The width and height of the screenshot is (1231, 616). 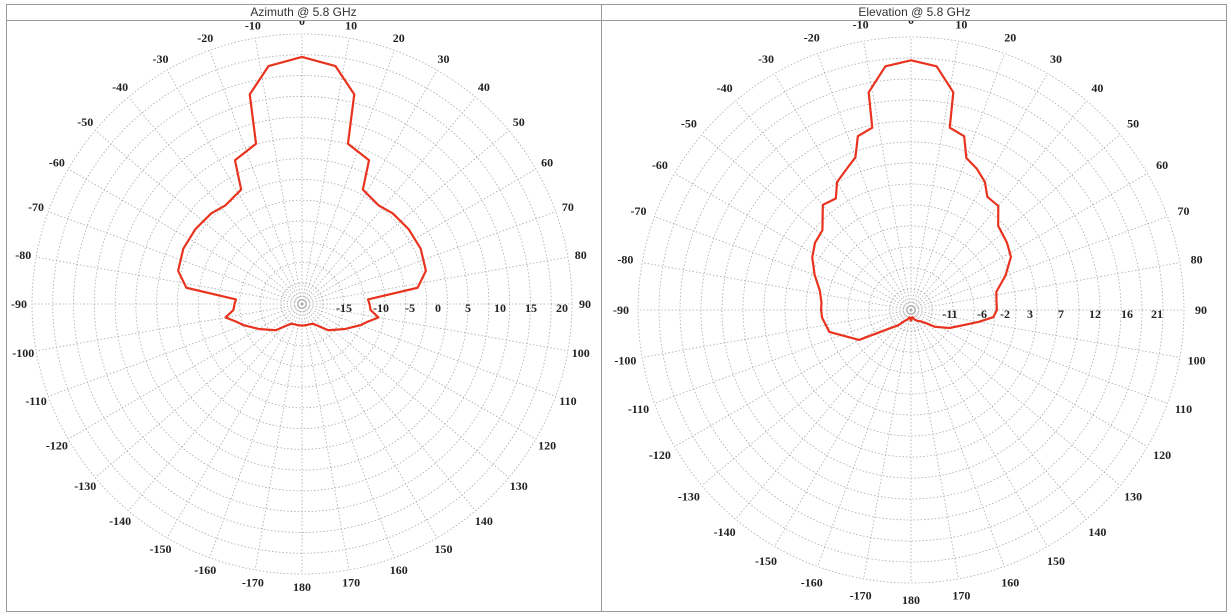 I want to click on radial-tick-label: -11, so click(x=949, y=314).